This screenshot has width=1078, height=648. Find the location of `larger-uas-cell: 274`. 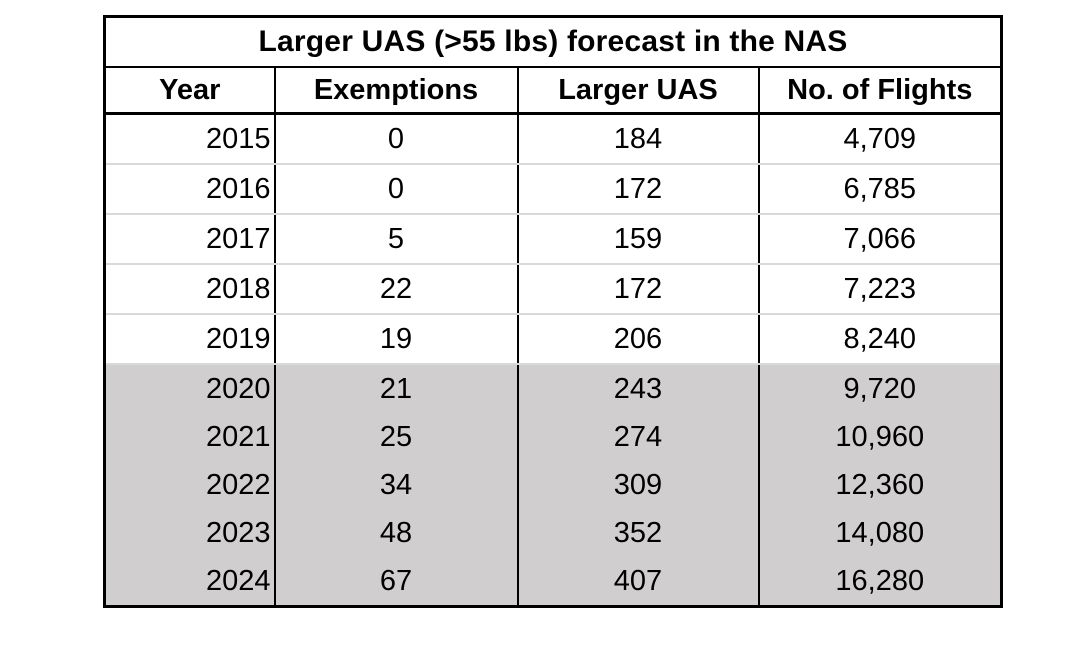

larger-uas-cell: 274 is located at coordinates (637, 437).